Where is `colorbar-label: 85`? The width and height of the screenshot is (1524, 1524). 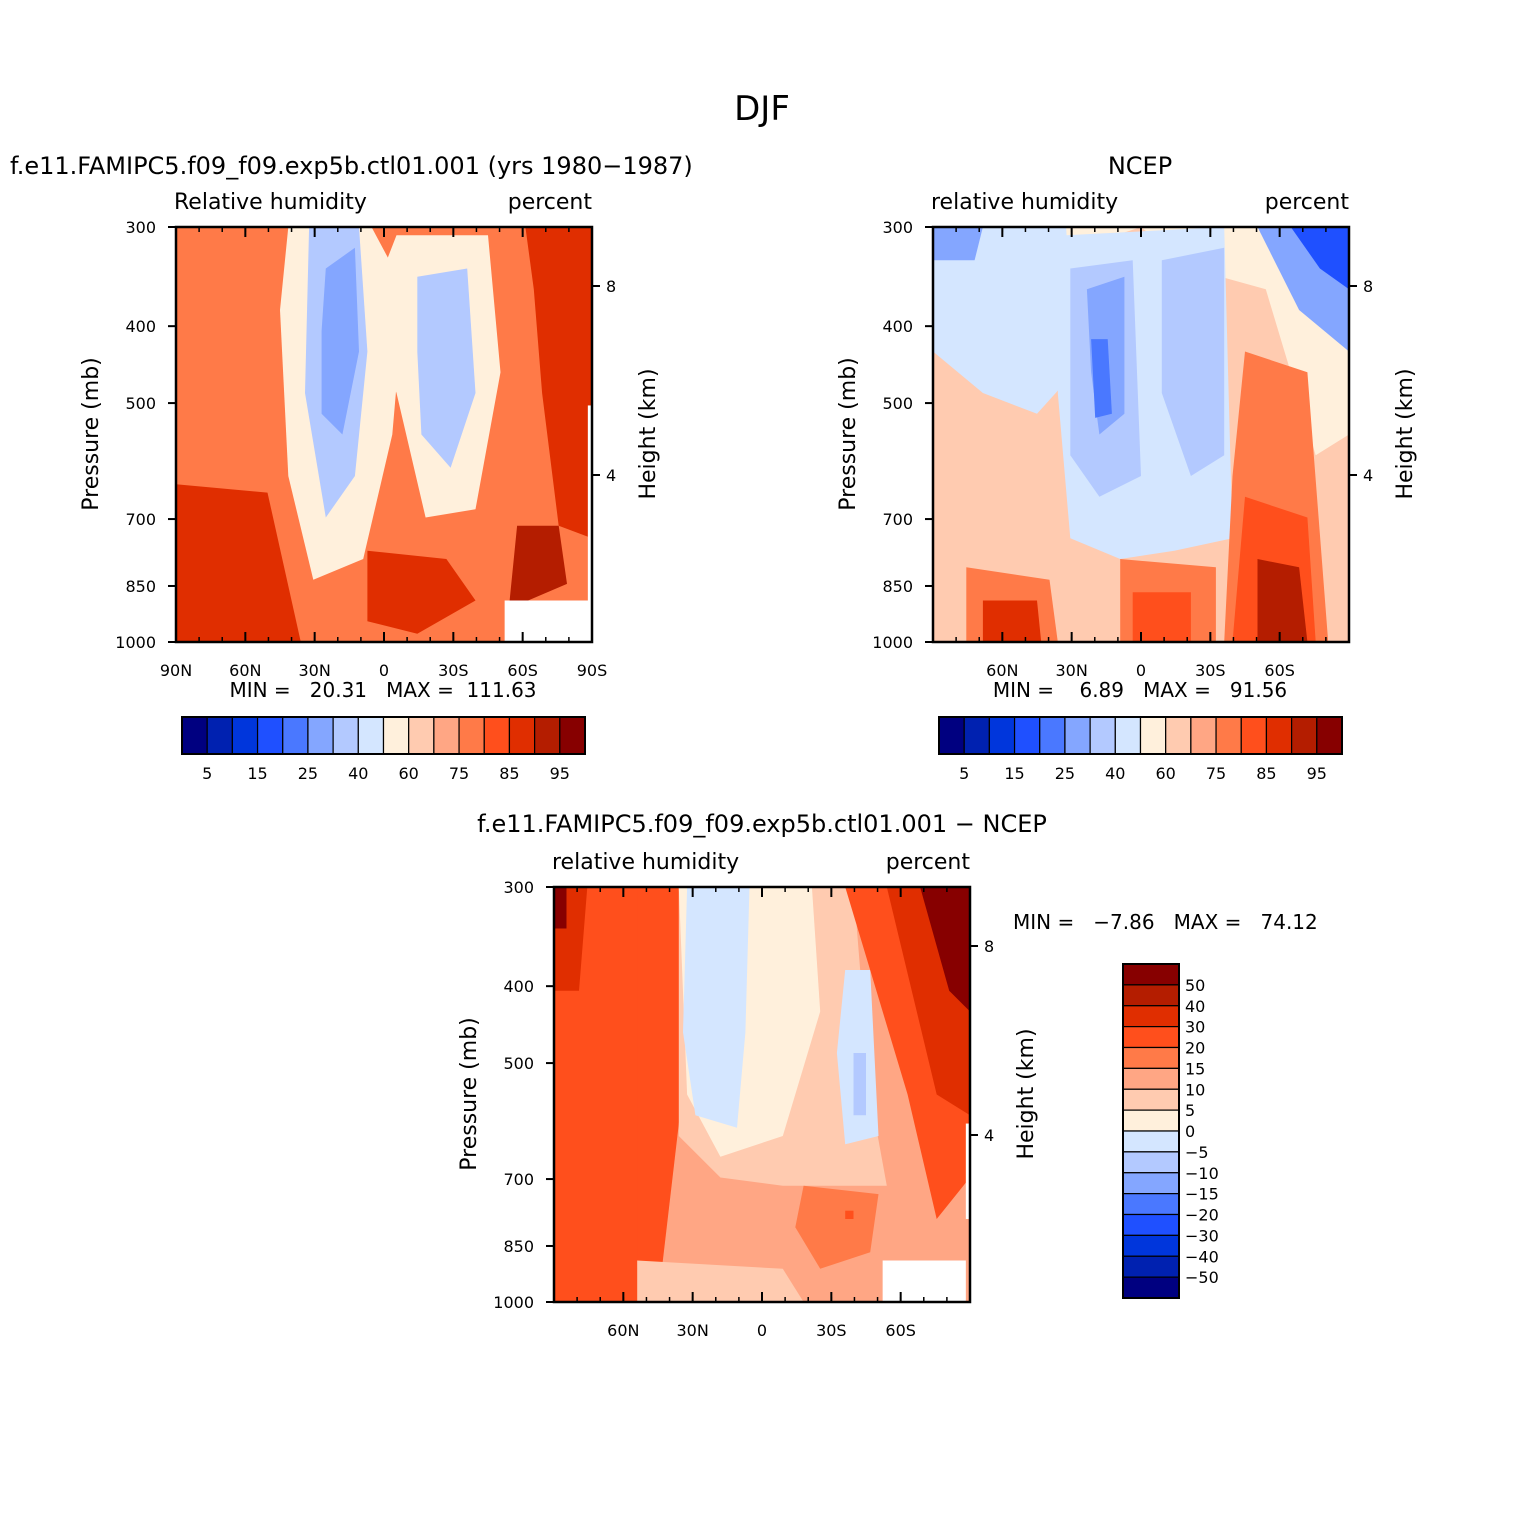
colorbar-label: 85 is located at coordinates (509, 773).